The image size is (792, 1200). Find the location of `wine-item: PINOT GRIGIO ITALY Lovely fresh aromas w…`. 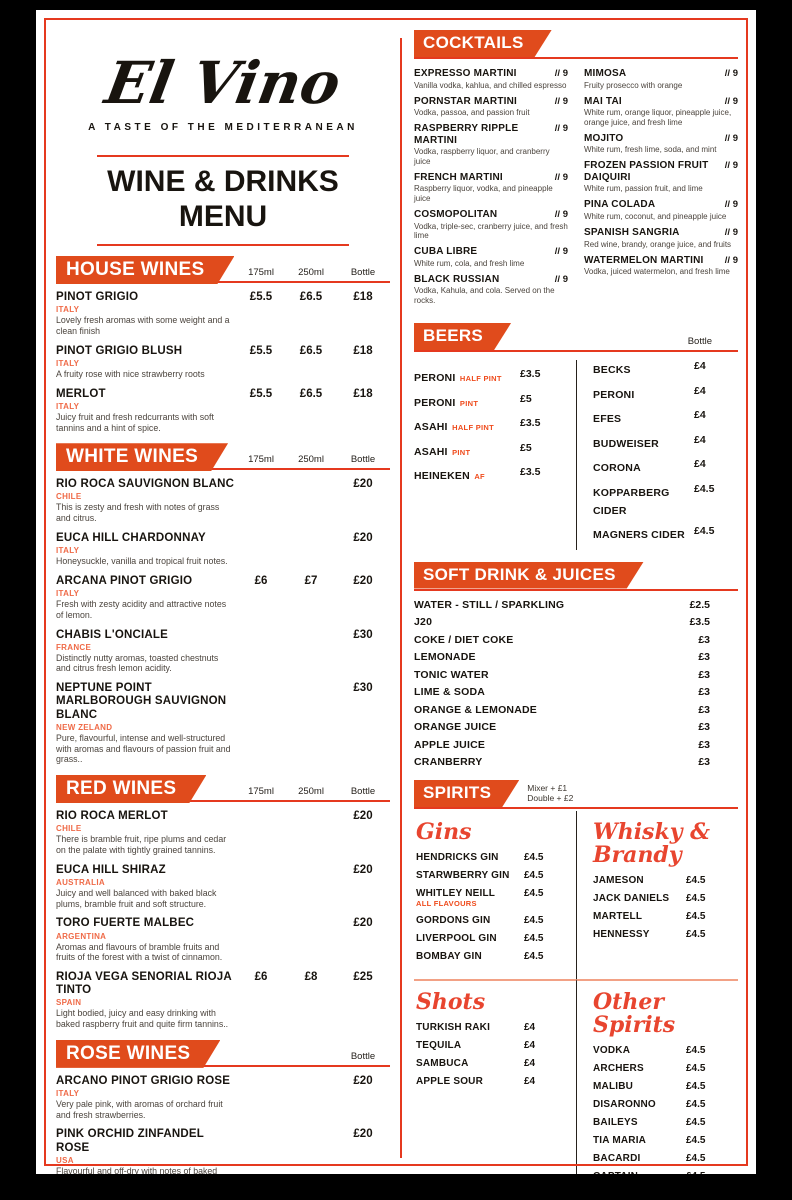

wine-item: PINOT GRIGIO ITALY Lovely fresh aromas w… is located at coordinates (223, 314).